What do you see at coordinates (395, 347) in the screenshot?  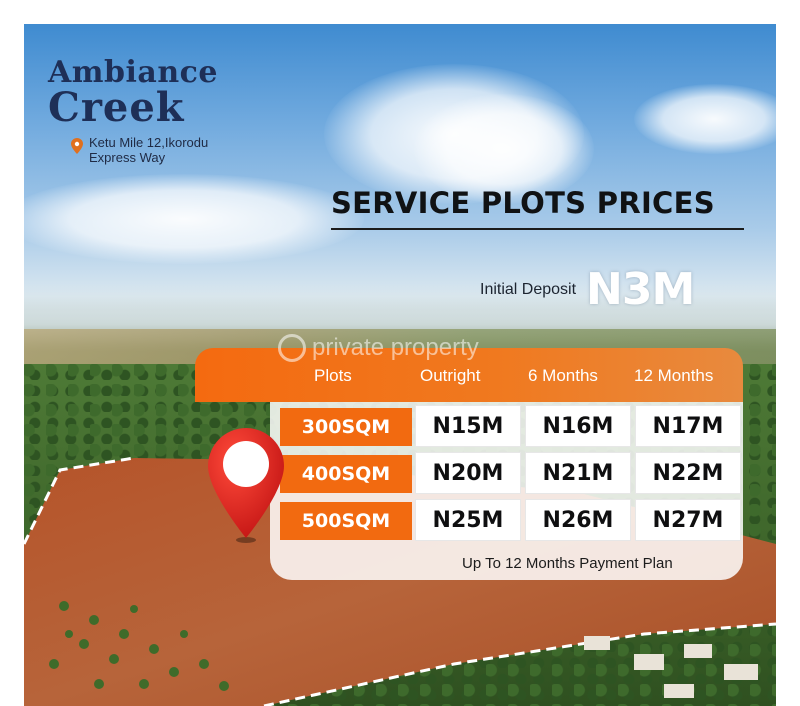 I see `watermark-text: private property` at bounding box center [395, 347].